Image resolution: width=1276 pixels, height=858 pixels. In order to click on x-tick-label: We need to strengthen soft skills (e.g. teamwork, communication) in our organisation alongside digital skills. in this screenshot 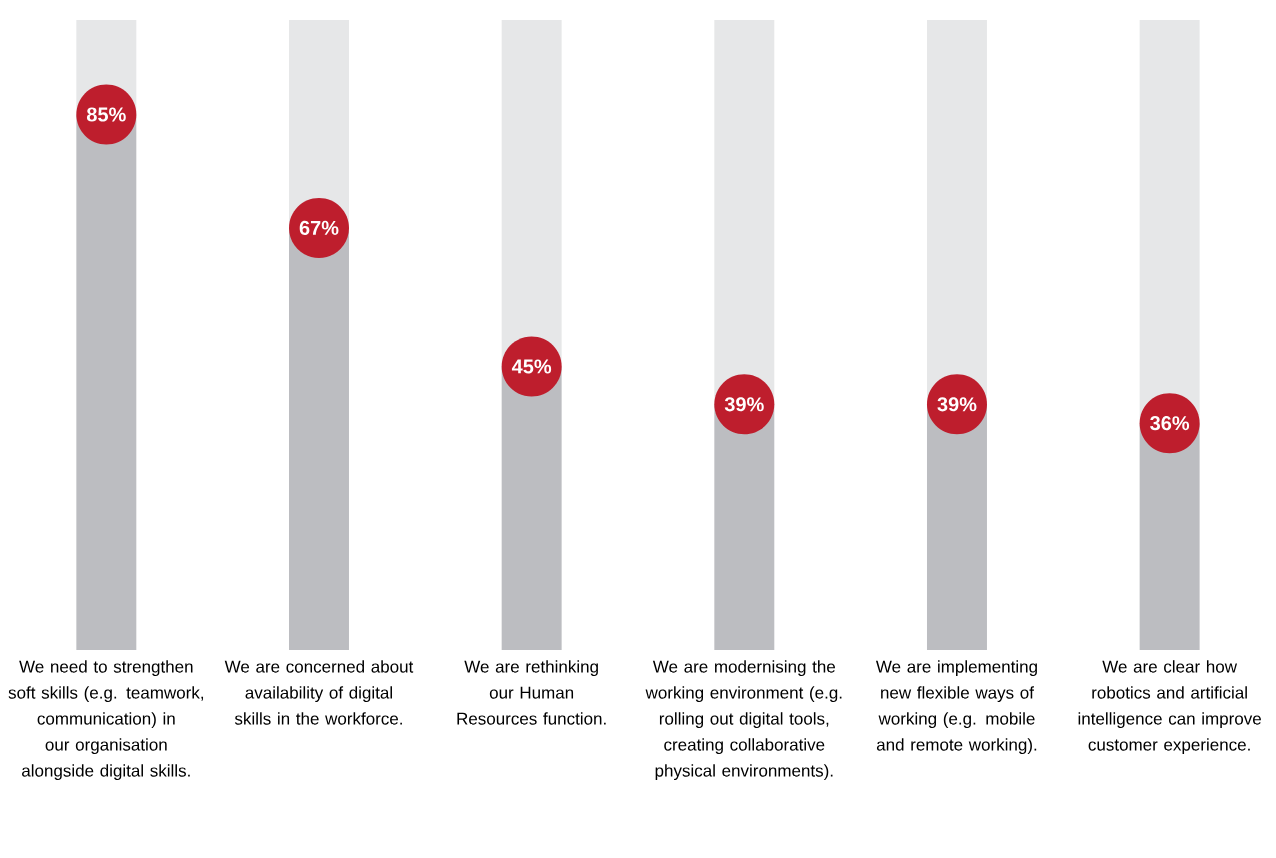, I will do `click(106, 720)`.